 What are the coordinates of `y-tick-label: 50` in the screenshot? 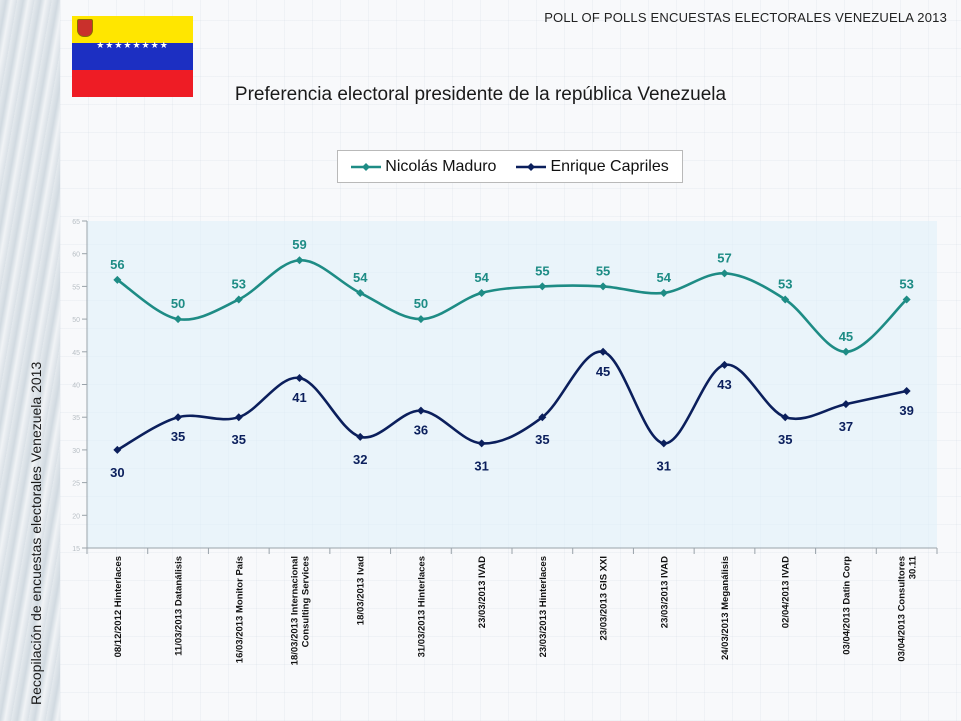 It's located at (76, 320).